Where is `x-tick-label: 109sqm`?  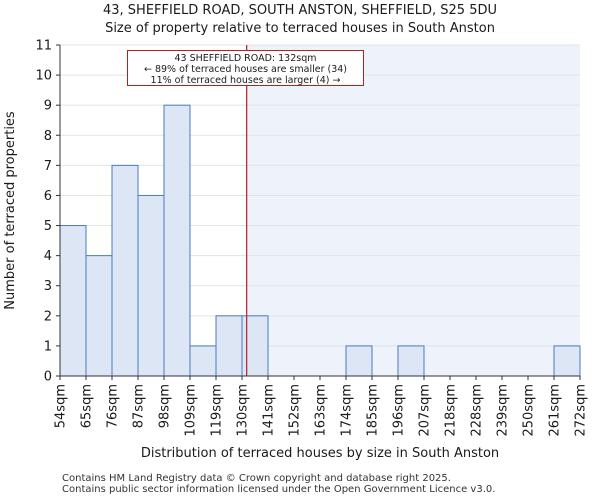 x-tick-label: 109sqm is located at coordinates (191, 410).